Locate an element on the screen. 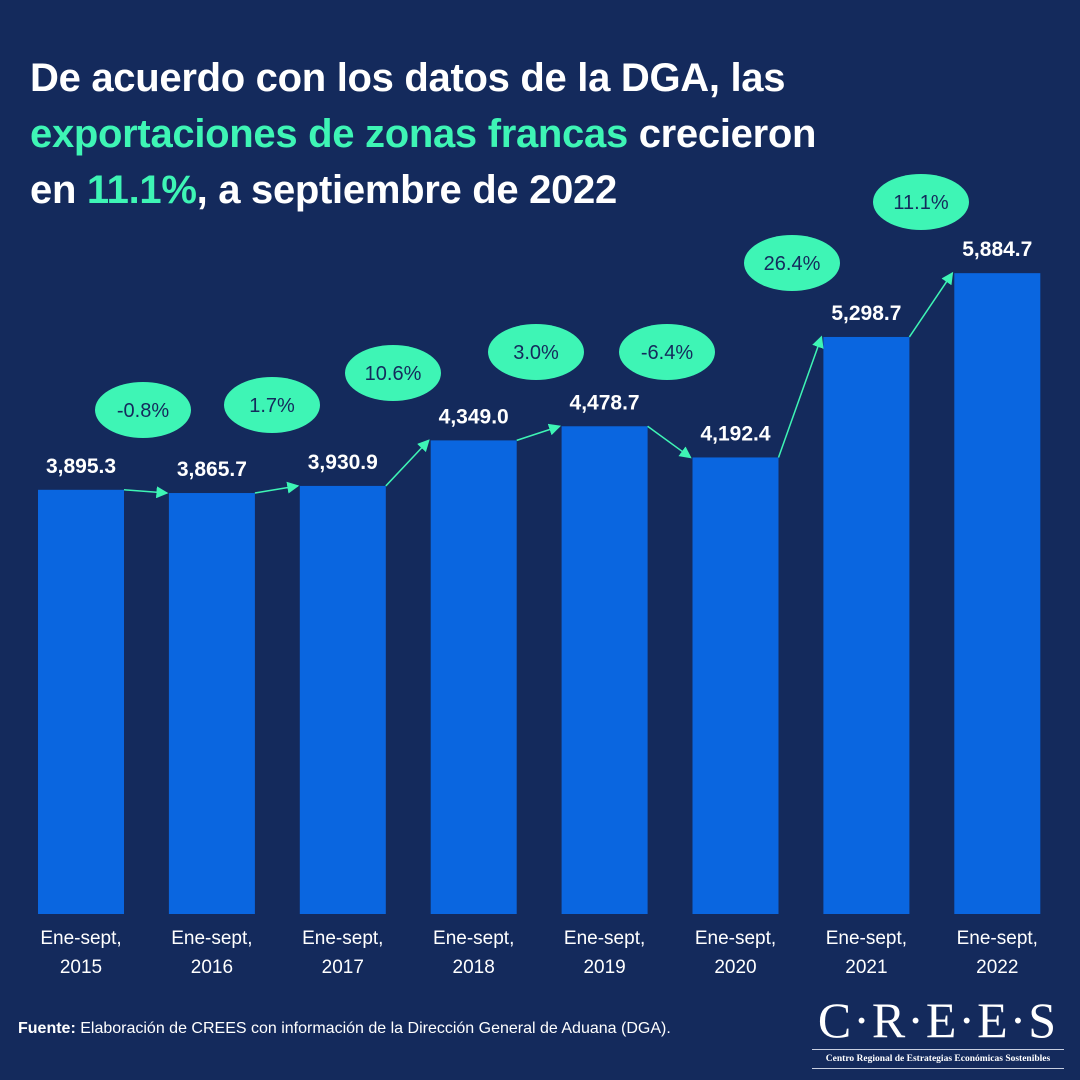 The width and height of the screenshot is (1080, 1080). growth-label: 11.1% is located at coordinates (920, 203).